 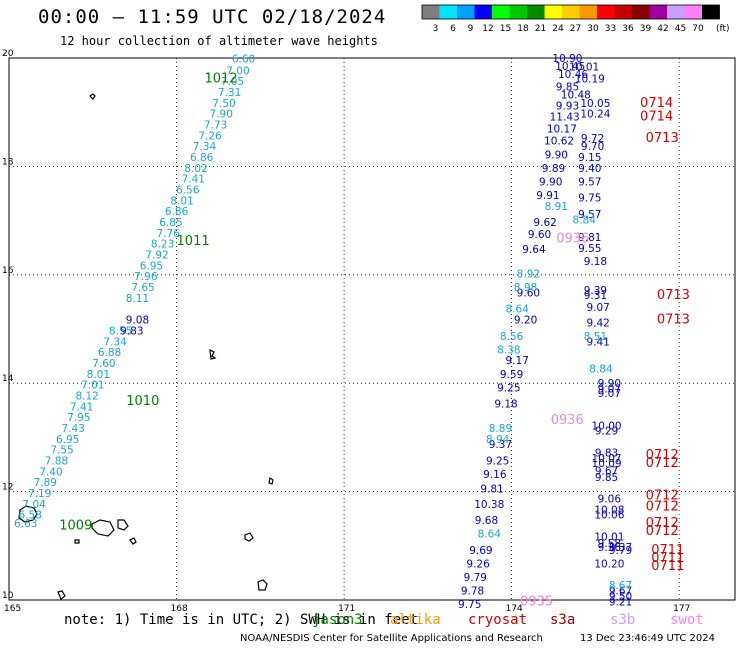 I want to click on swh-value: 10.20, so click(x=609, y=564).